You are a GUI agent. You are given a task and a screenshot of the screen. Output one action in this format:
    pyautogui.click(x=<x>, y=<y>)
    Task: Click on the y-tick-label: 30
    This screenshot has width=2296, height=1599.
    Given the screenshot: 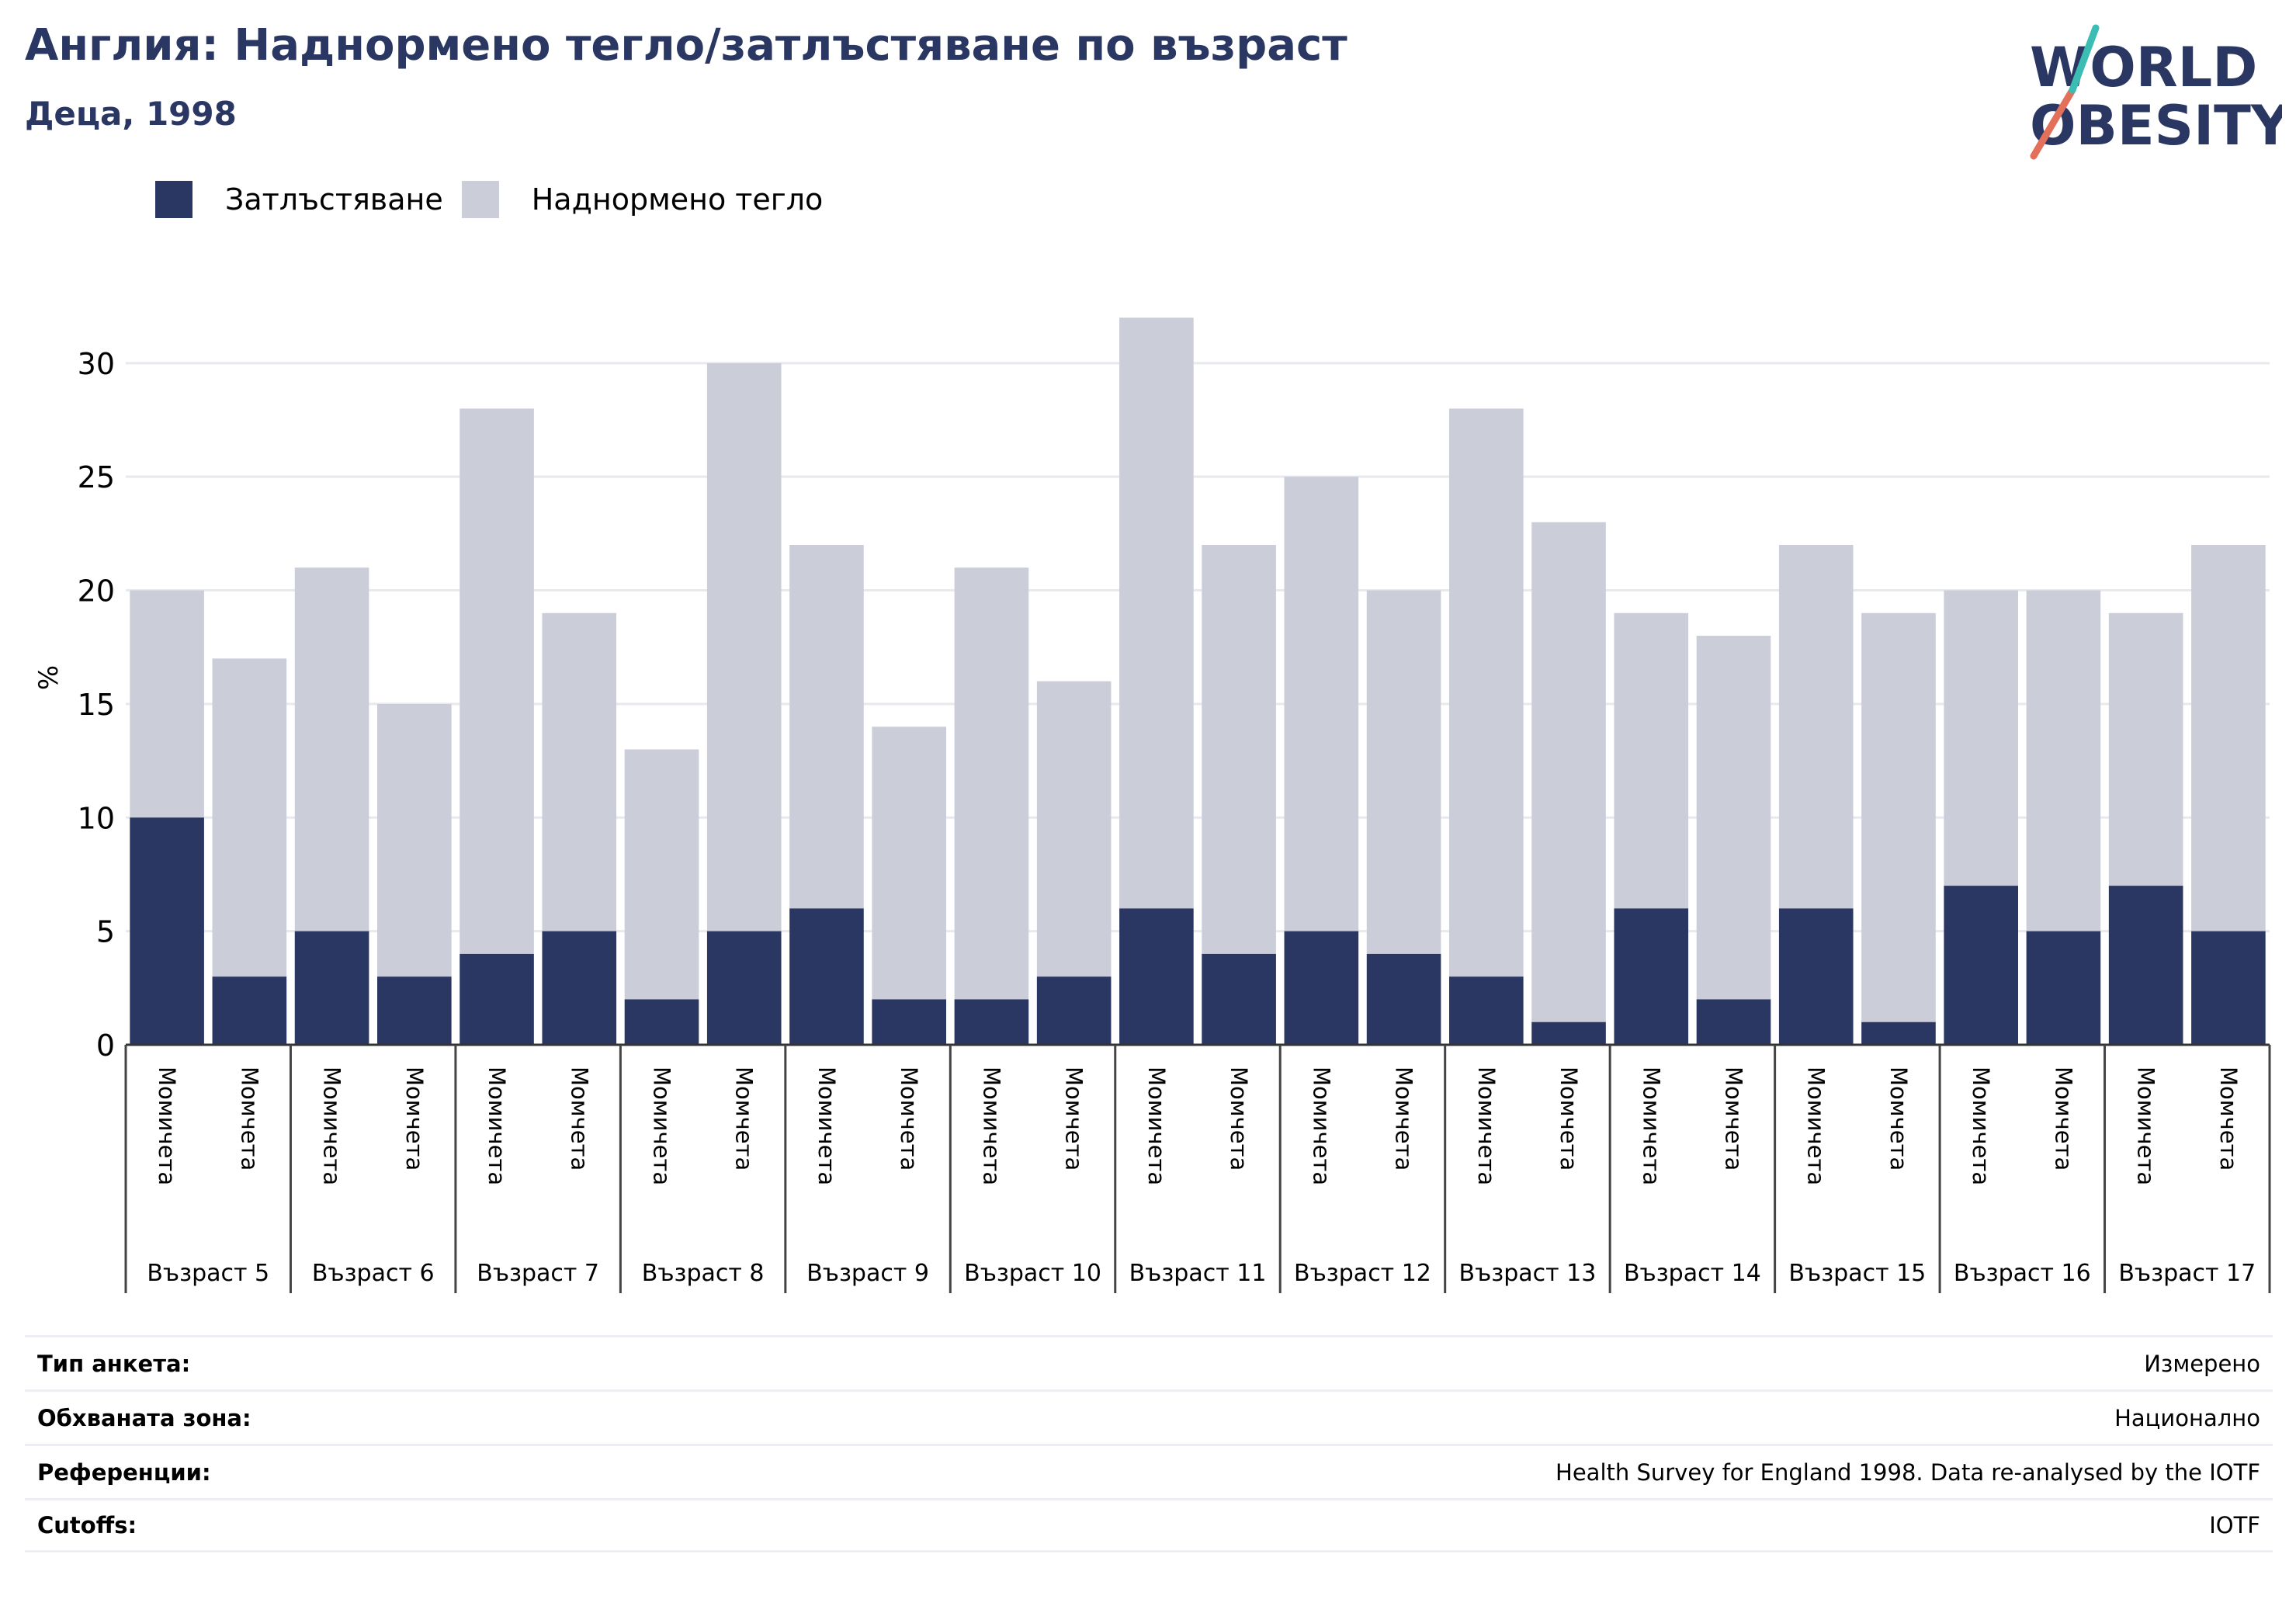 What is the action you would take?
    pyautogui.click(x=96, y=364)
    